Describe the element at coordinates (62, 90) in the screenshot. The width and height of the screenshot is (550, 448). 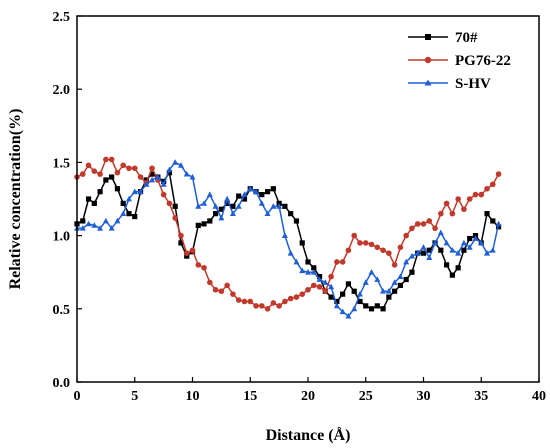
I see `y-tick-label: 2.0` at that location.